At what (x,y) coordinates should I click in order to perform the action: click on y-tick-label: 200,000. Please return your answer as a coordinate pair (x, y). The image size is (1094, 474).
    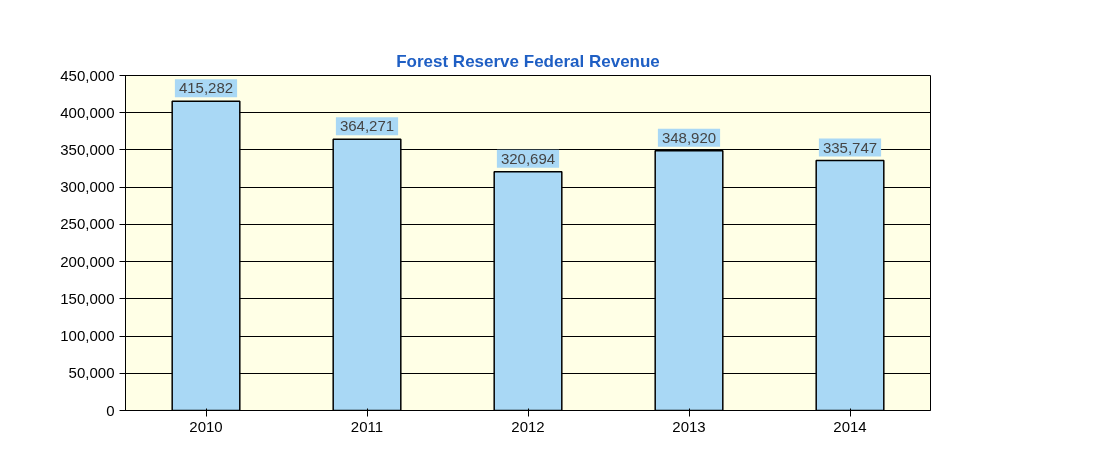
    Looking at the image, I should click on (87, 261).